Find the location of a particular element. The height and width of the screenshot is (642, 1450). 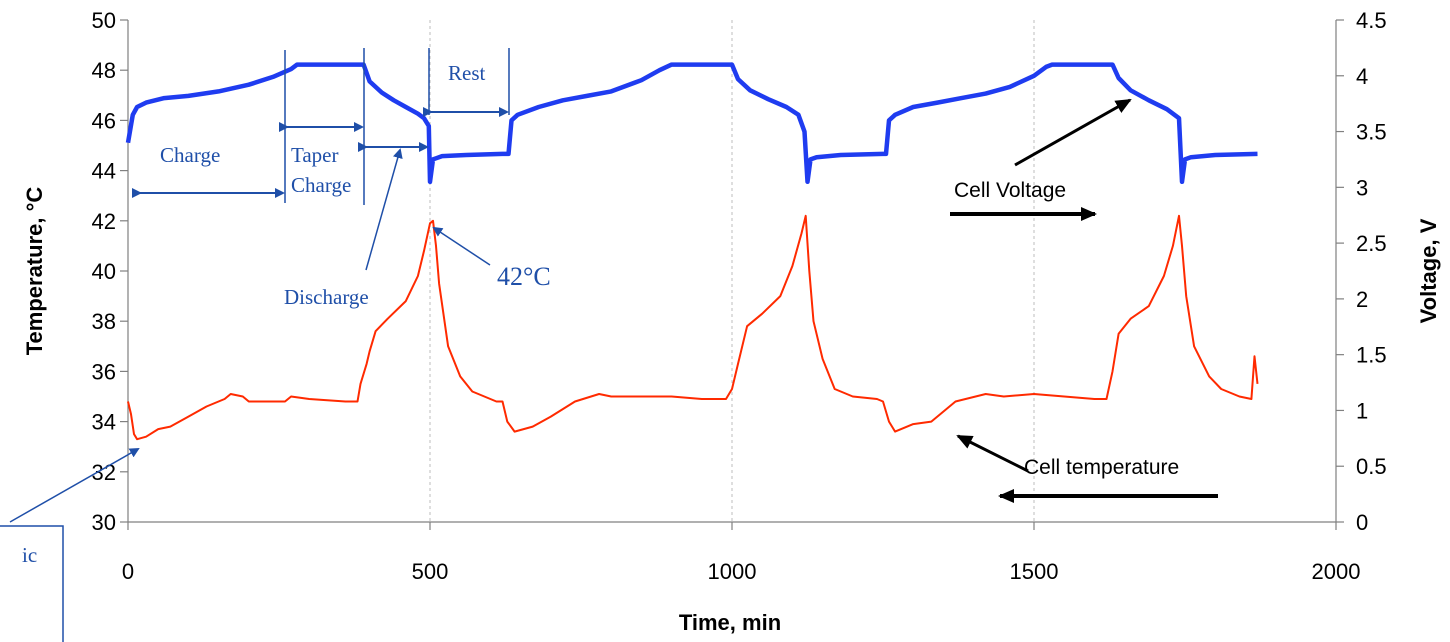

y-left-tick-label: 44 is located at coordinates (104, 171).